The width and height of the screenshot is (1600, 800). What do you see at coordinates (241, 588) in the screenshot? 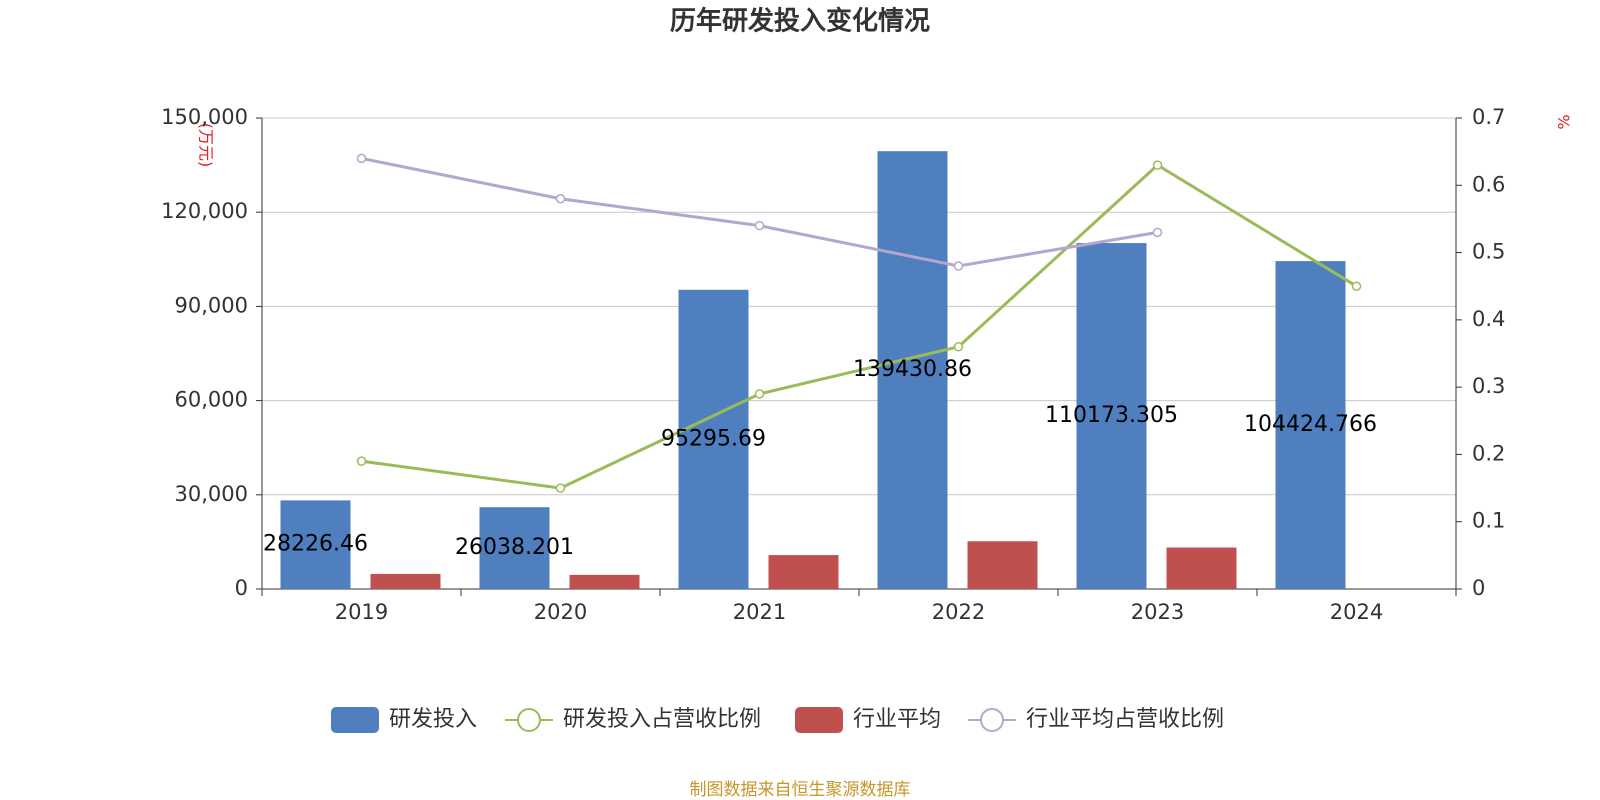
I see `y-tick-label: 0` at bounding box center [241, 588].